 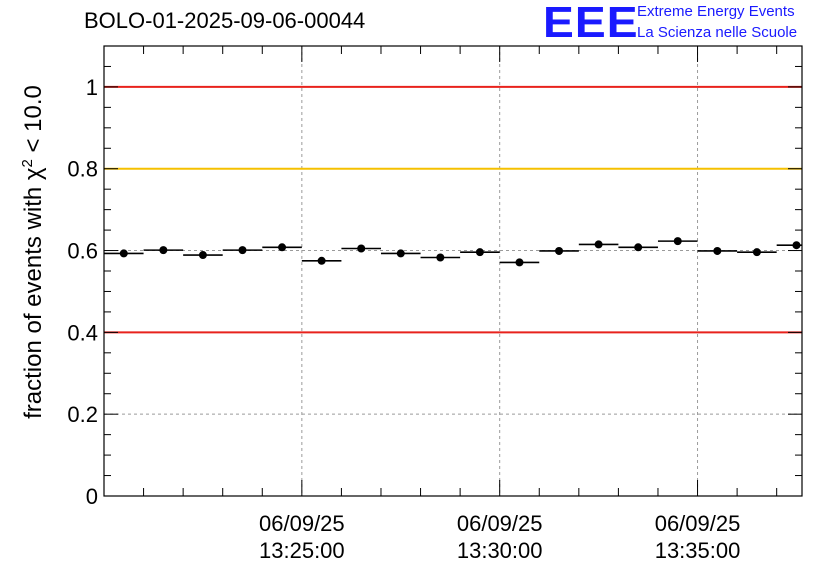 What do you see at coordinates (92, 496) in the screenshot?
I see `y-tick-label: 0` at bounding box center [92, 496].